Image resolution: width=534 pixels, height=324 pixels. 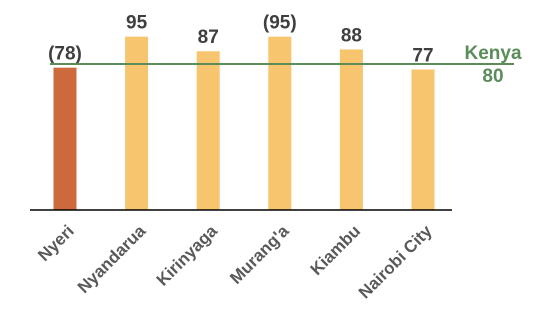 What do you see at coordinates (137, 23) in the screenshot?
I see `value-label: 95` at bounding box center [137, 23].